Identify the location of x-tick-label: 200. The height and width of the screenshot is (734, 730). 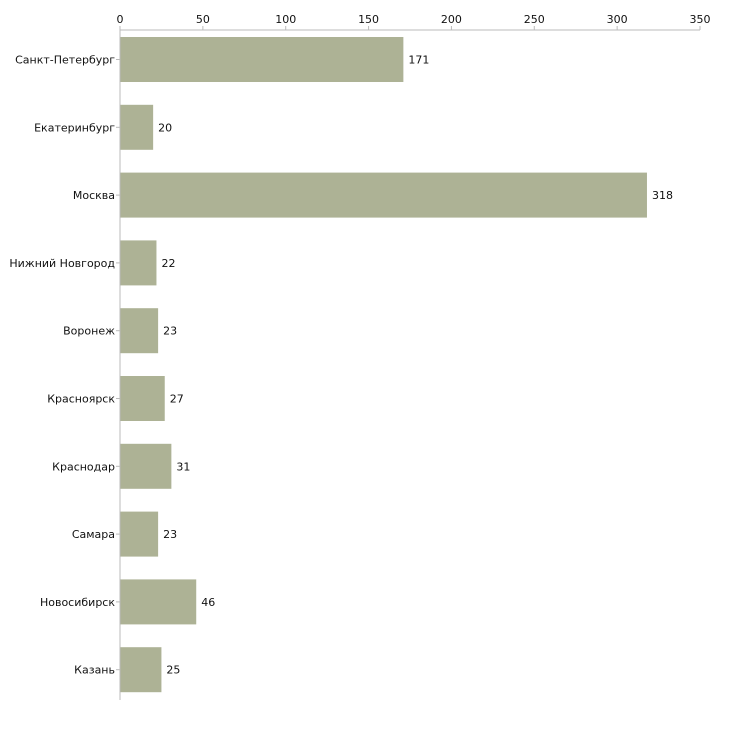
(451, 19).